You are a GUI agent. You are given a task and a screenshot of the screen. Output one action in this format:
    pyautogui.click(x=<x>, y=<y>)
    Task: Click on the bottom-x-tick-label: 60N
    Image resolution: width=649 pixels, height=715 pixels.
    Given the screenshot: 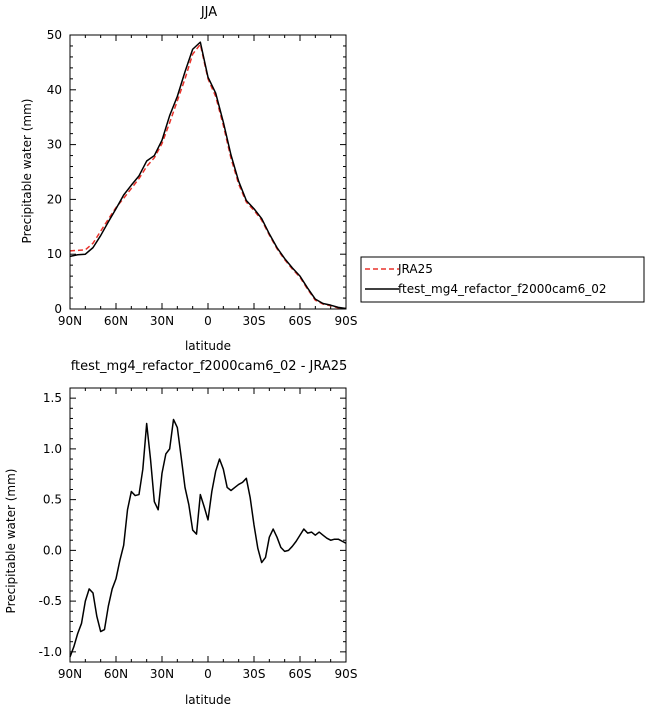 What is the action you would take?
    pyautogui.click(x=116, y=674)
    